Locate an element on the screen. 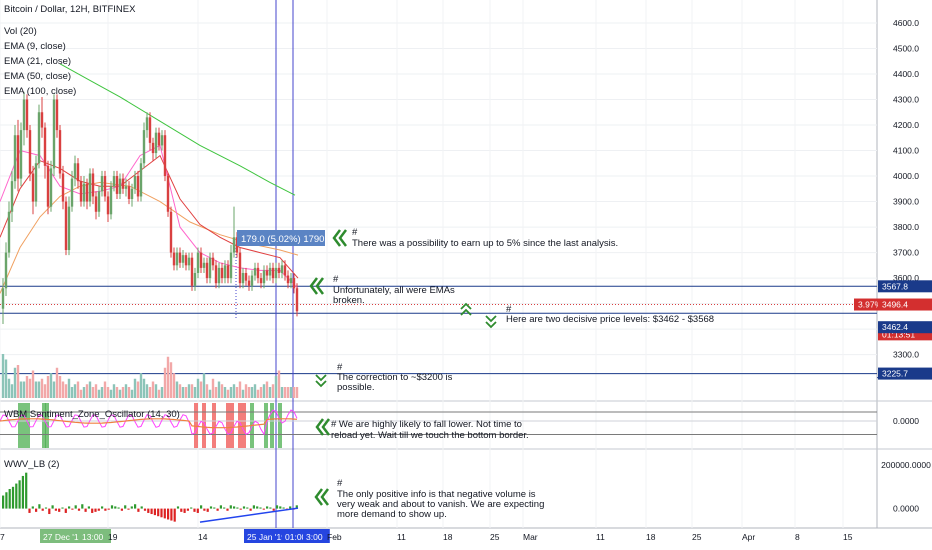 This screenshot has width=932, height=550. annotation-2-line-2: broken. is located at coordinates (349, 300).